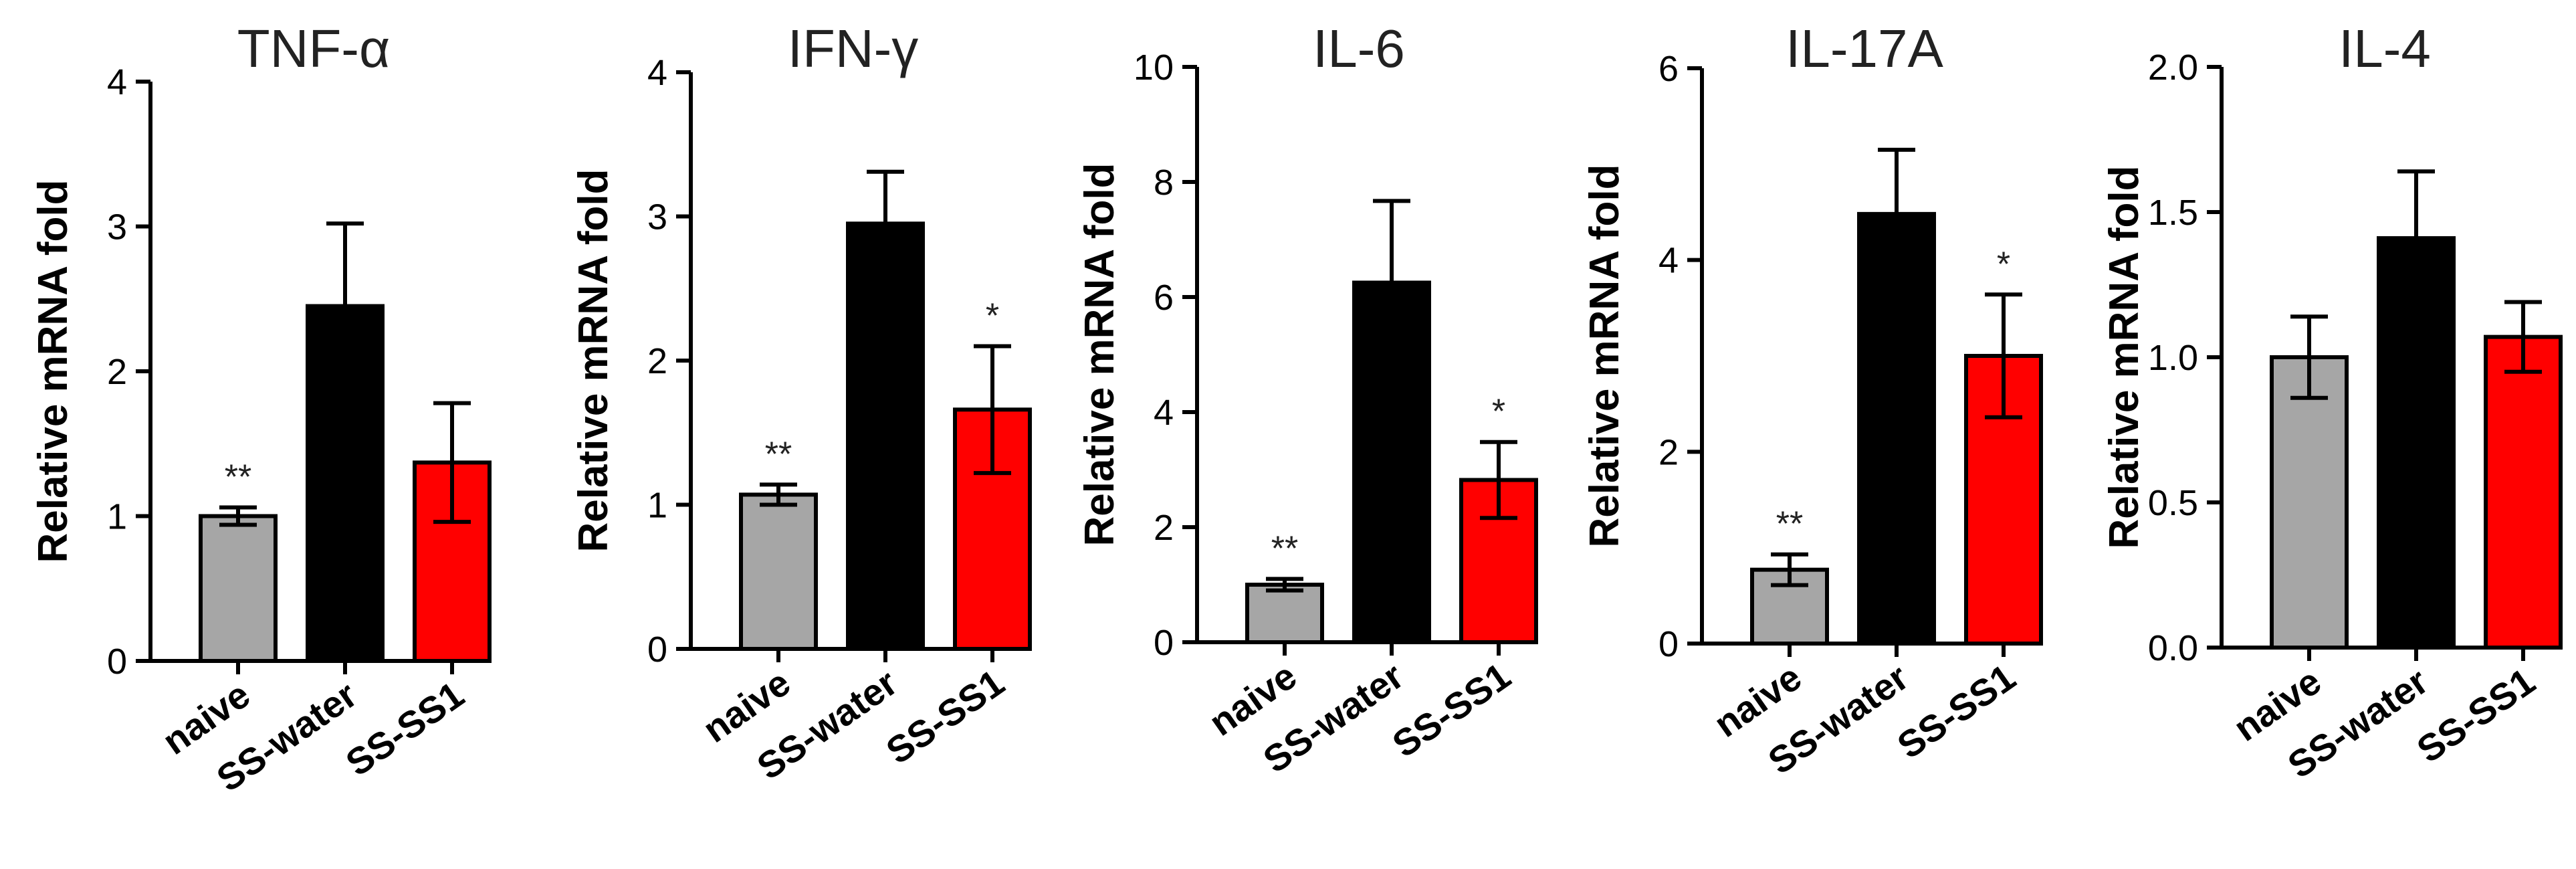  I want to click on bar-ss-ss1, so click(2523, 492).